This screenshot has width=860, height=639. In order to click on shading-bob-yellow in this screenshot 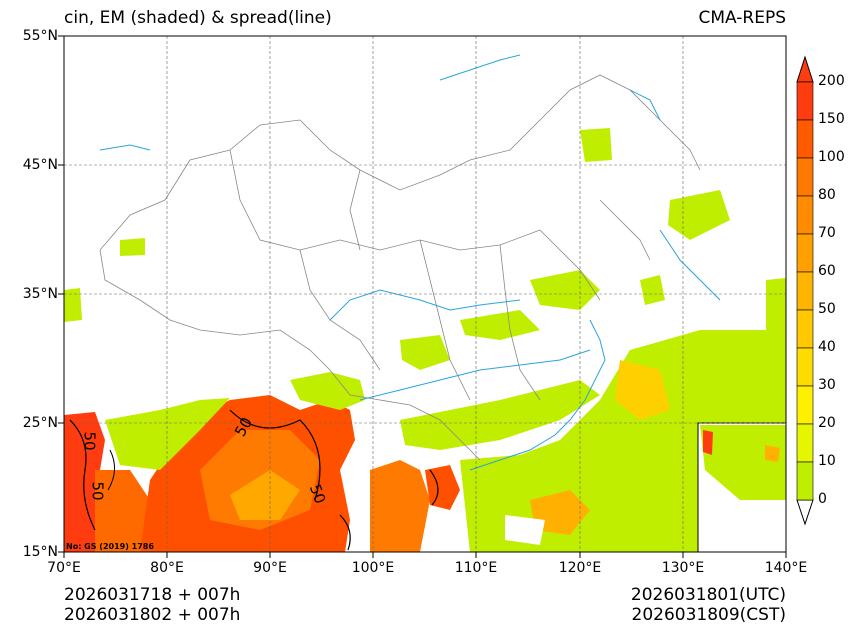, I will do `click(265, 495)`.